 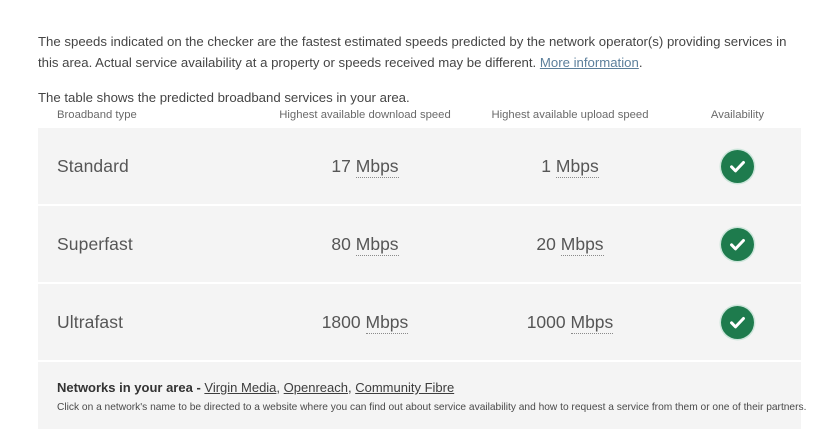 What do you see at coordinates (341, 165) in the screenshot?
I see `download-speed-value: 17` at bounding box center [341, 165].